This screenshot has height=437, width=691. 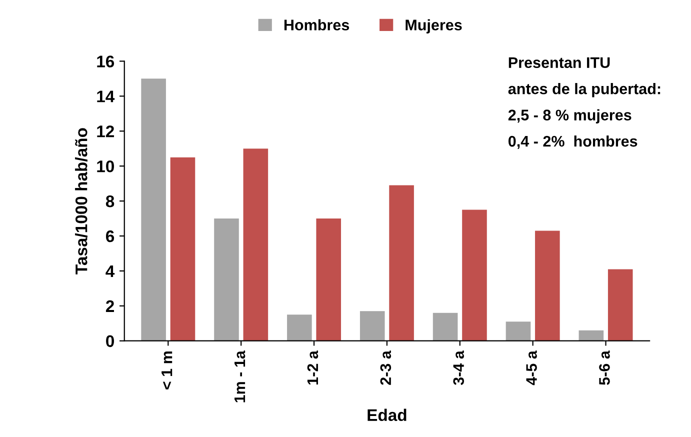 I want to click on y-tick-label: 12, so click(x=105, y=132).